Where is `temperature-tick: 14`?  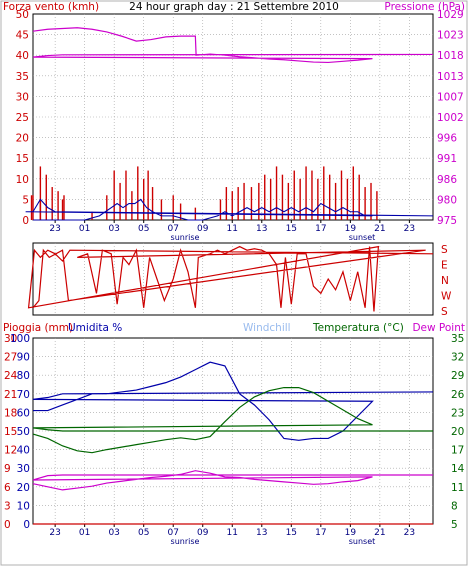 temperature-tick: 14 is located at coordinates (458, 469).